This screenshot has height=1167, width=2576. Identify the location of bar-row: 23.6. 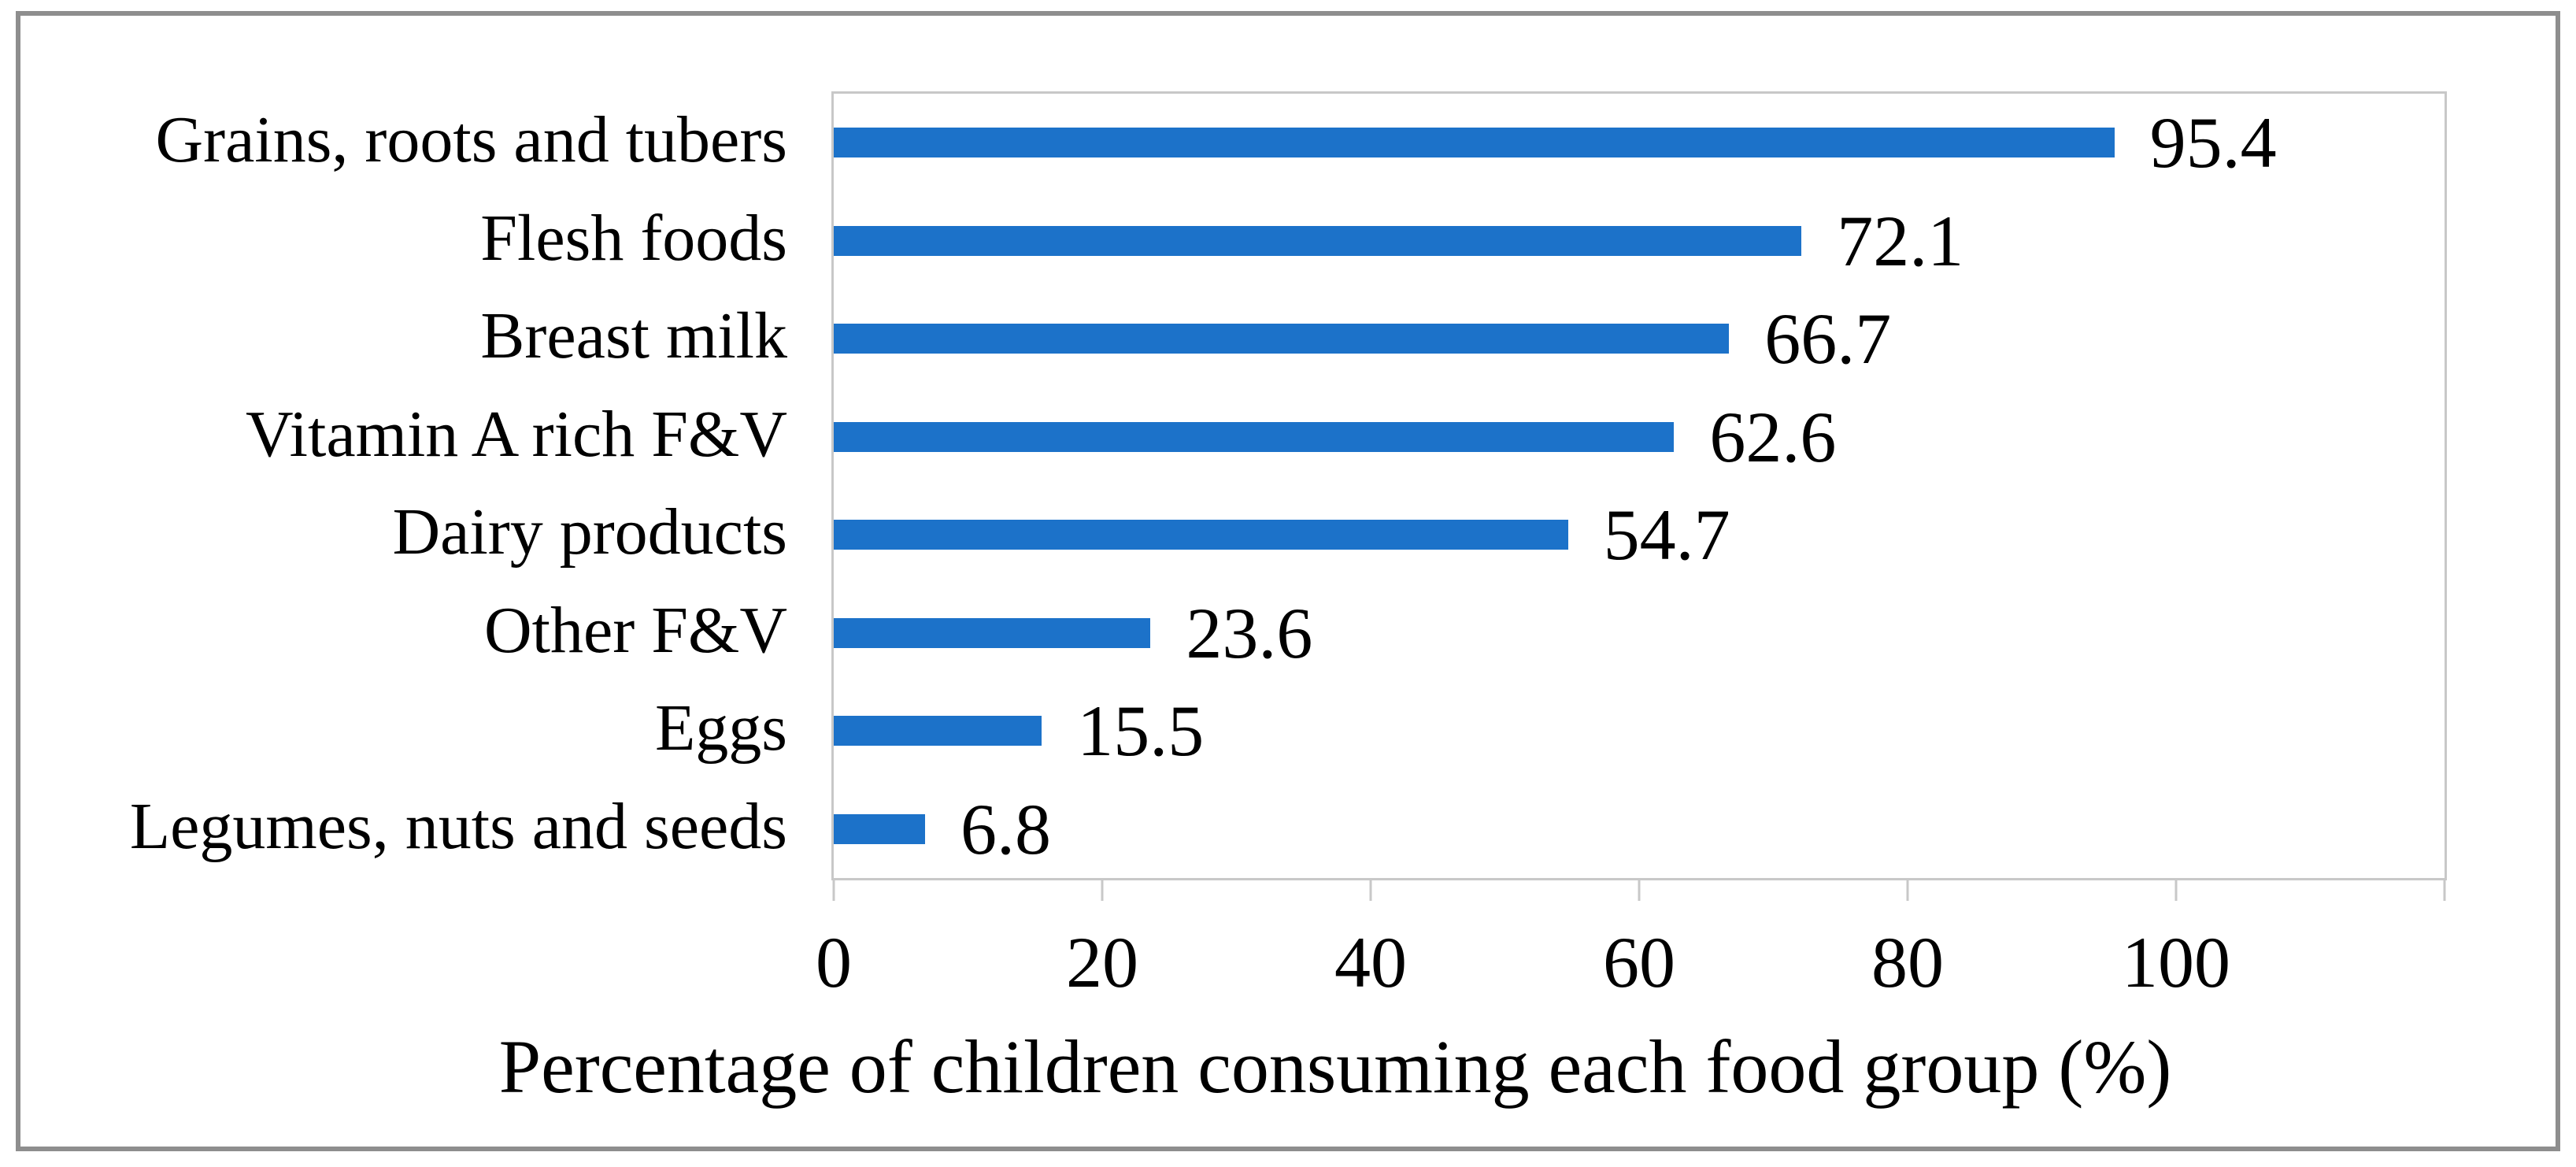
(1639, 633).